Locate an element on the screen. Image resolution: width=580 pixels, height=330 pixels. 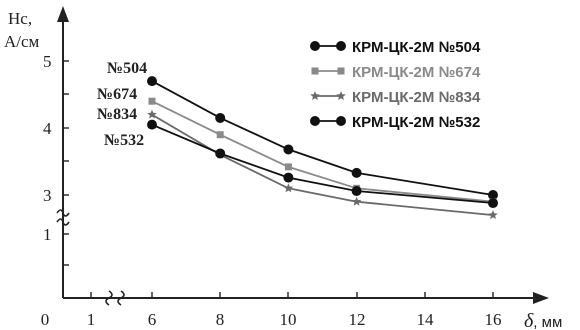
legend-label-834: КРМ-ЦК-2М №834 is located at coordinates (416, 97).